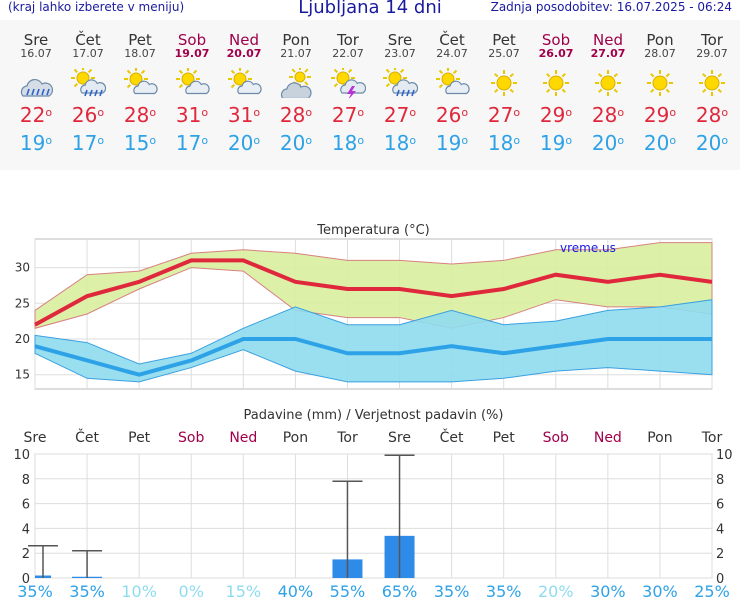 This screenshot has height=600, width=740. Describe the element at coordinates (370, 9) in the screenshot. I see `page-title: Ljubljana 14 dni` at that location.